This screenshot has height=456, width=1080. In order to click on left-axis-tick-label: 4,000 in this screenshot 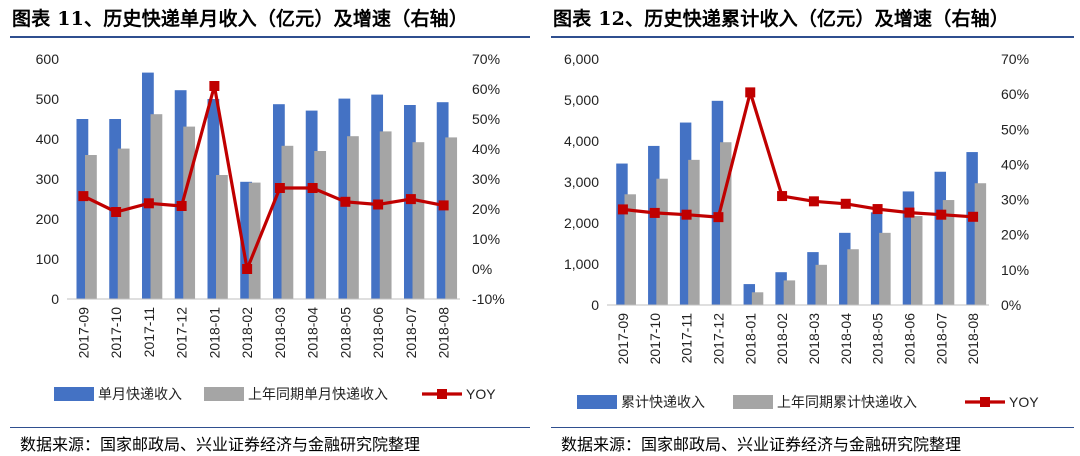, I will do `click(581, 141)`.